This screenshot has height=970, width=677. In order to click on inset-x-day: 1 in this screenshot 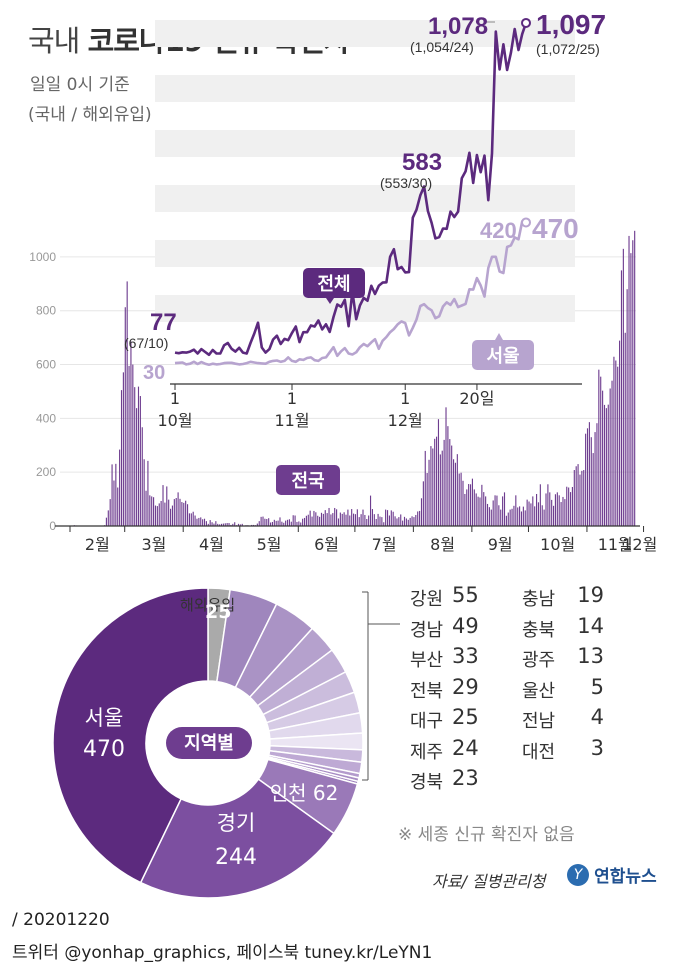, I will do `click(405, 398)`.